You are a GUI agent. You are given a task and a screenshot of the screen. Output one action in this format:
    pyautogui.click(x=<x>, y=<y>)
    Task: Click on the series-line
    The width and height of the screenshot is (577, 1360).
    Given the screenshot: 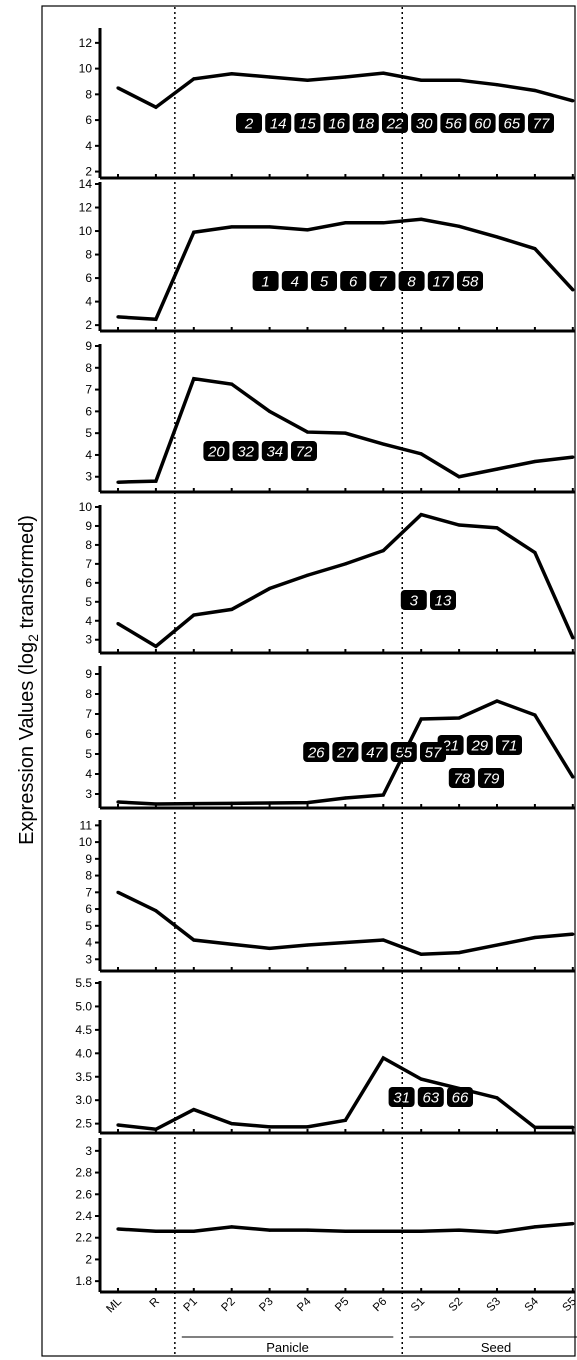 What is the action you would take?
    pyautogui.click(x=346, y=580)
    